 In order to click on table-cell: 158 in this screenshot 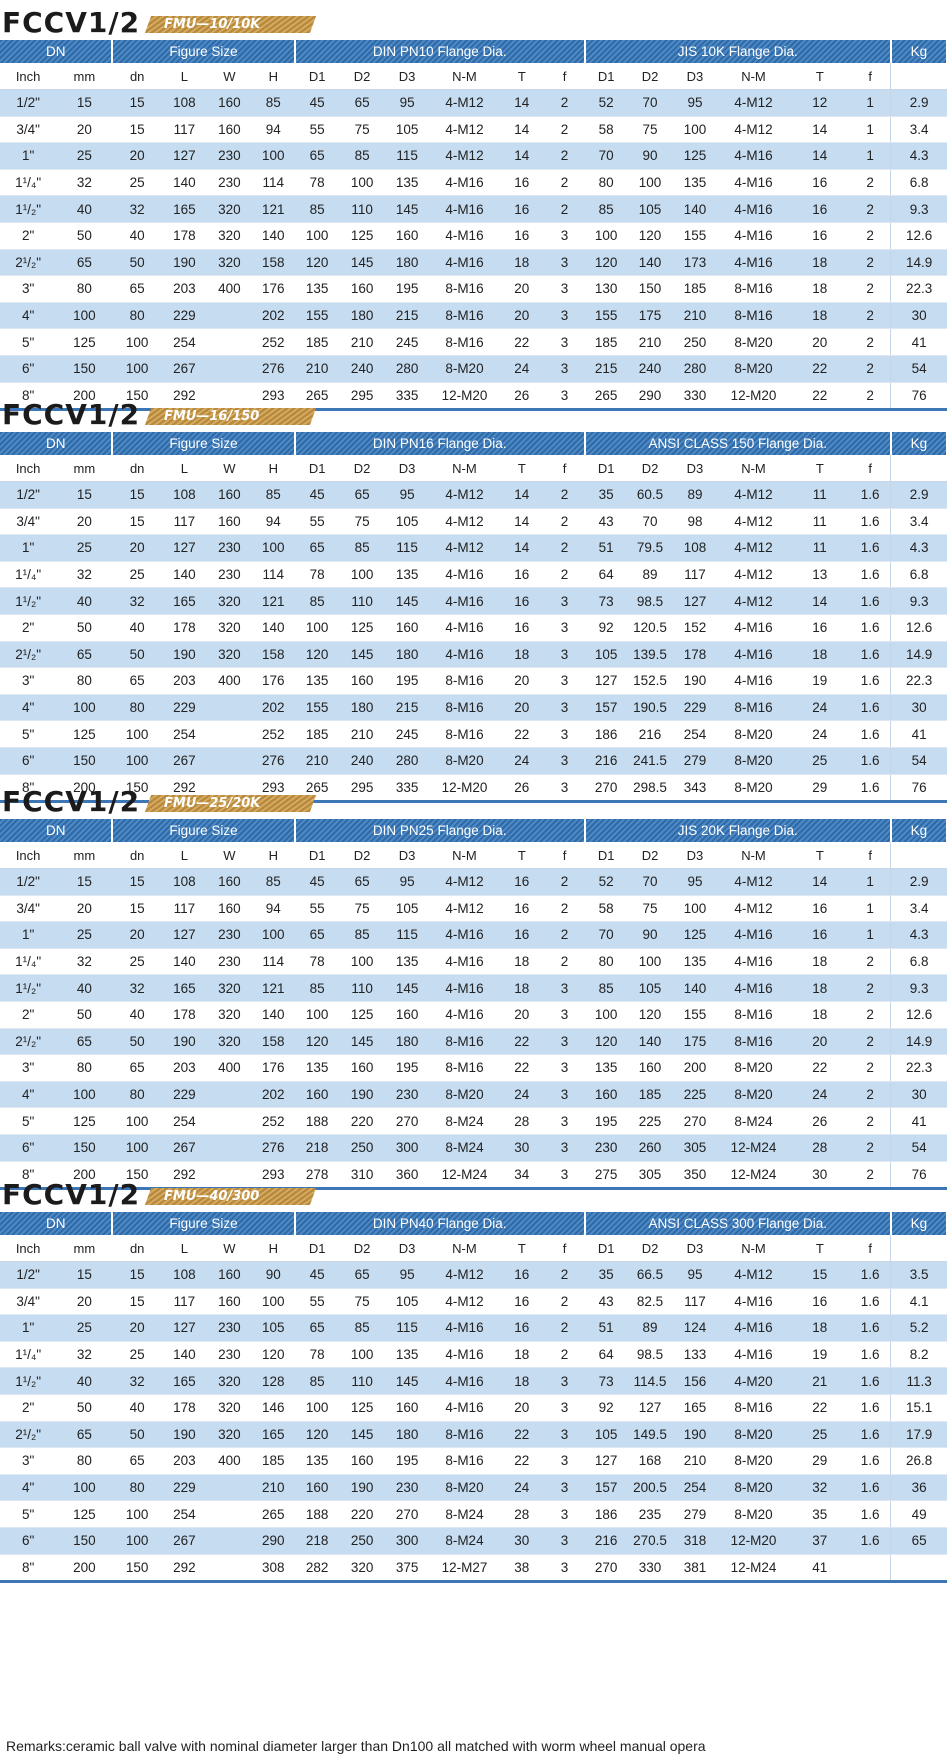, I will do `click(273, 655)`.